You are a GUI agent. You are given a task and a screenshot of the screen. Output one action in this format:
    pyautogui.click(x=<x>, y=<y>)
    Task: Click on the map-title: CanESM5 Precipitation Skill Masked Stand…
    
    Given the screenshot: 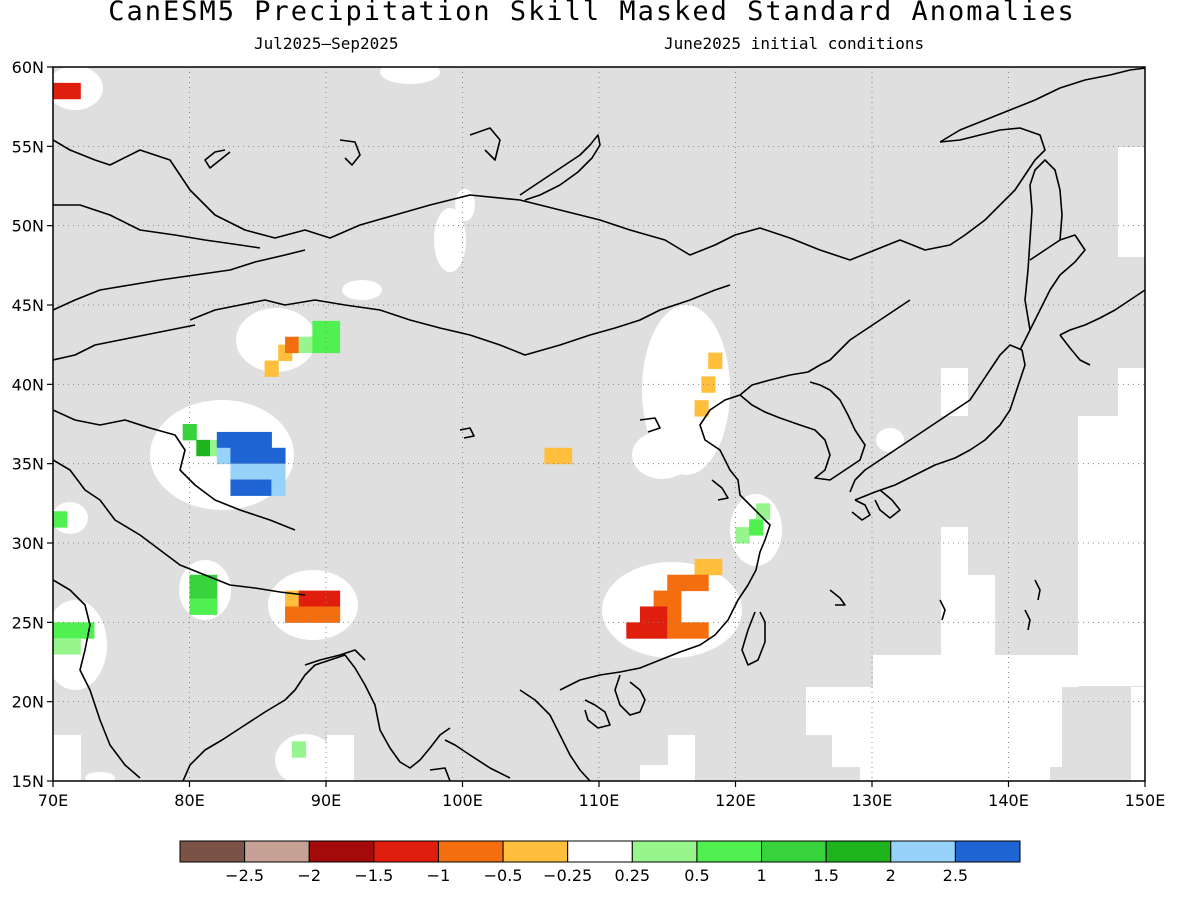 What is the action you would take?
    pyautogui.click(x=592, y=13)
    